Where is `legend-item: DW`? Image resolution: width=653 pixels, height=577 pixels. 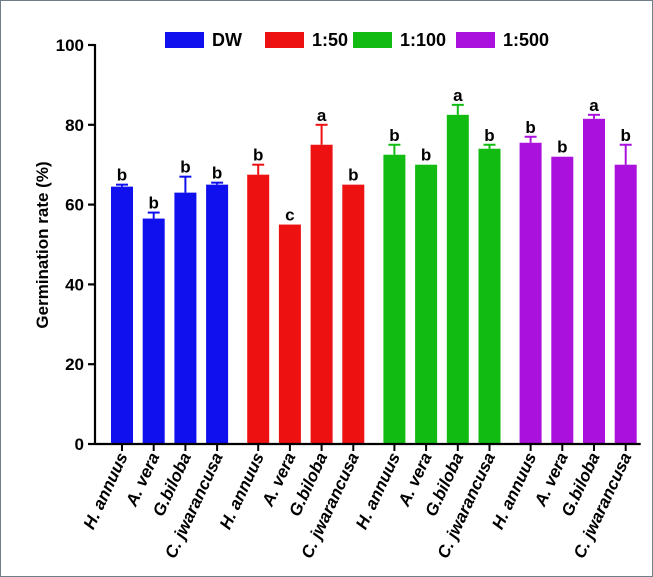 legend-item: DW is located at coordinates (203, 40).